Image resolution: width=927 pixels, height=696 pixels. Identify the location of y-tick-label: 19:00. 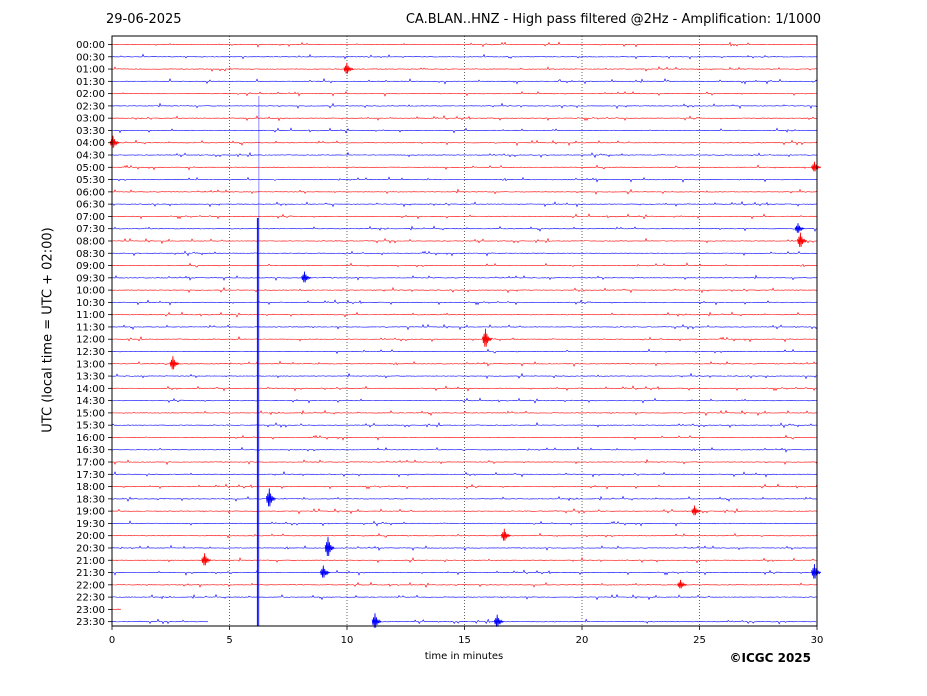
(90, 512).